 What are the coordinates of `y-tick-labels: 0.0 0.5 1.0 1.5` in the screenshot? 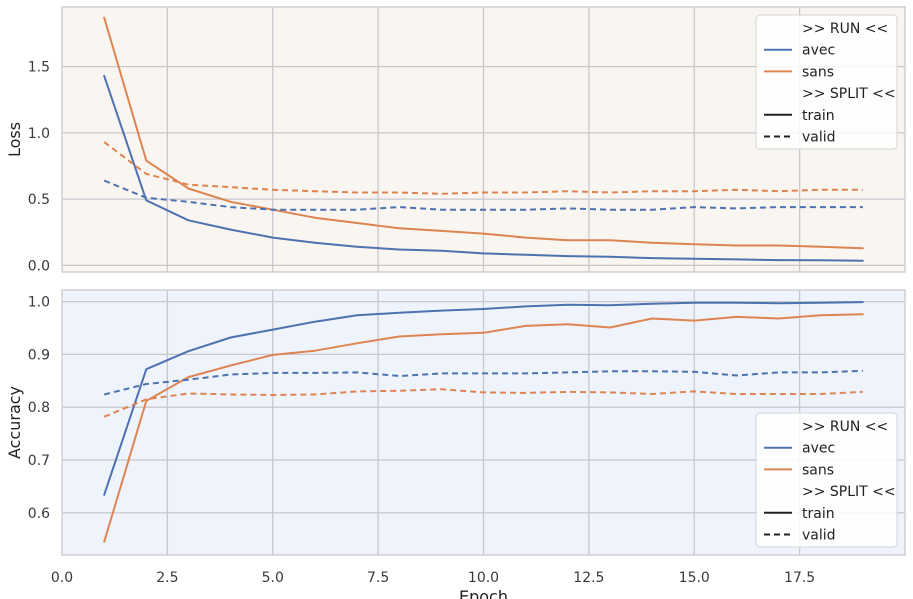 It's located at (39, 167).